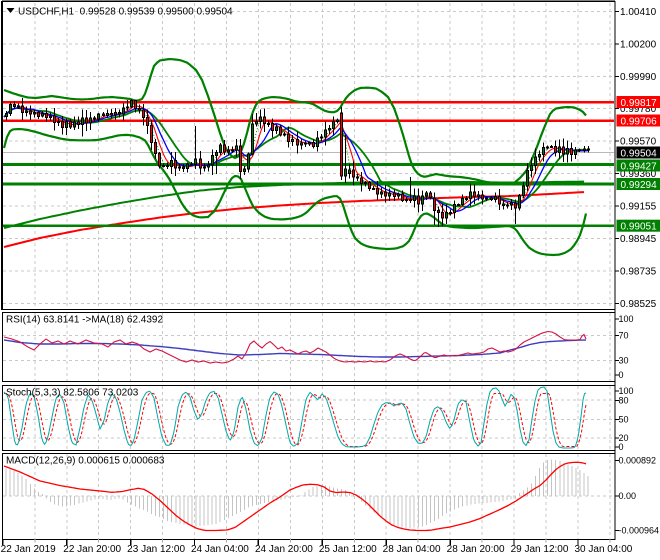 The image size is (660, 560). What do you see at coordinates (85, 461) in the screenshot?
I see `svg-text:MACD(12,26,9) 0.000615 0.00068: MACD(12,26,9) 0.000615 0.000683` at bounding box center [85, 461].